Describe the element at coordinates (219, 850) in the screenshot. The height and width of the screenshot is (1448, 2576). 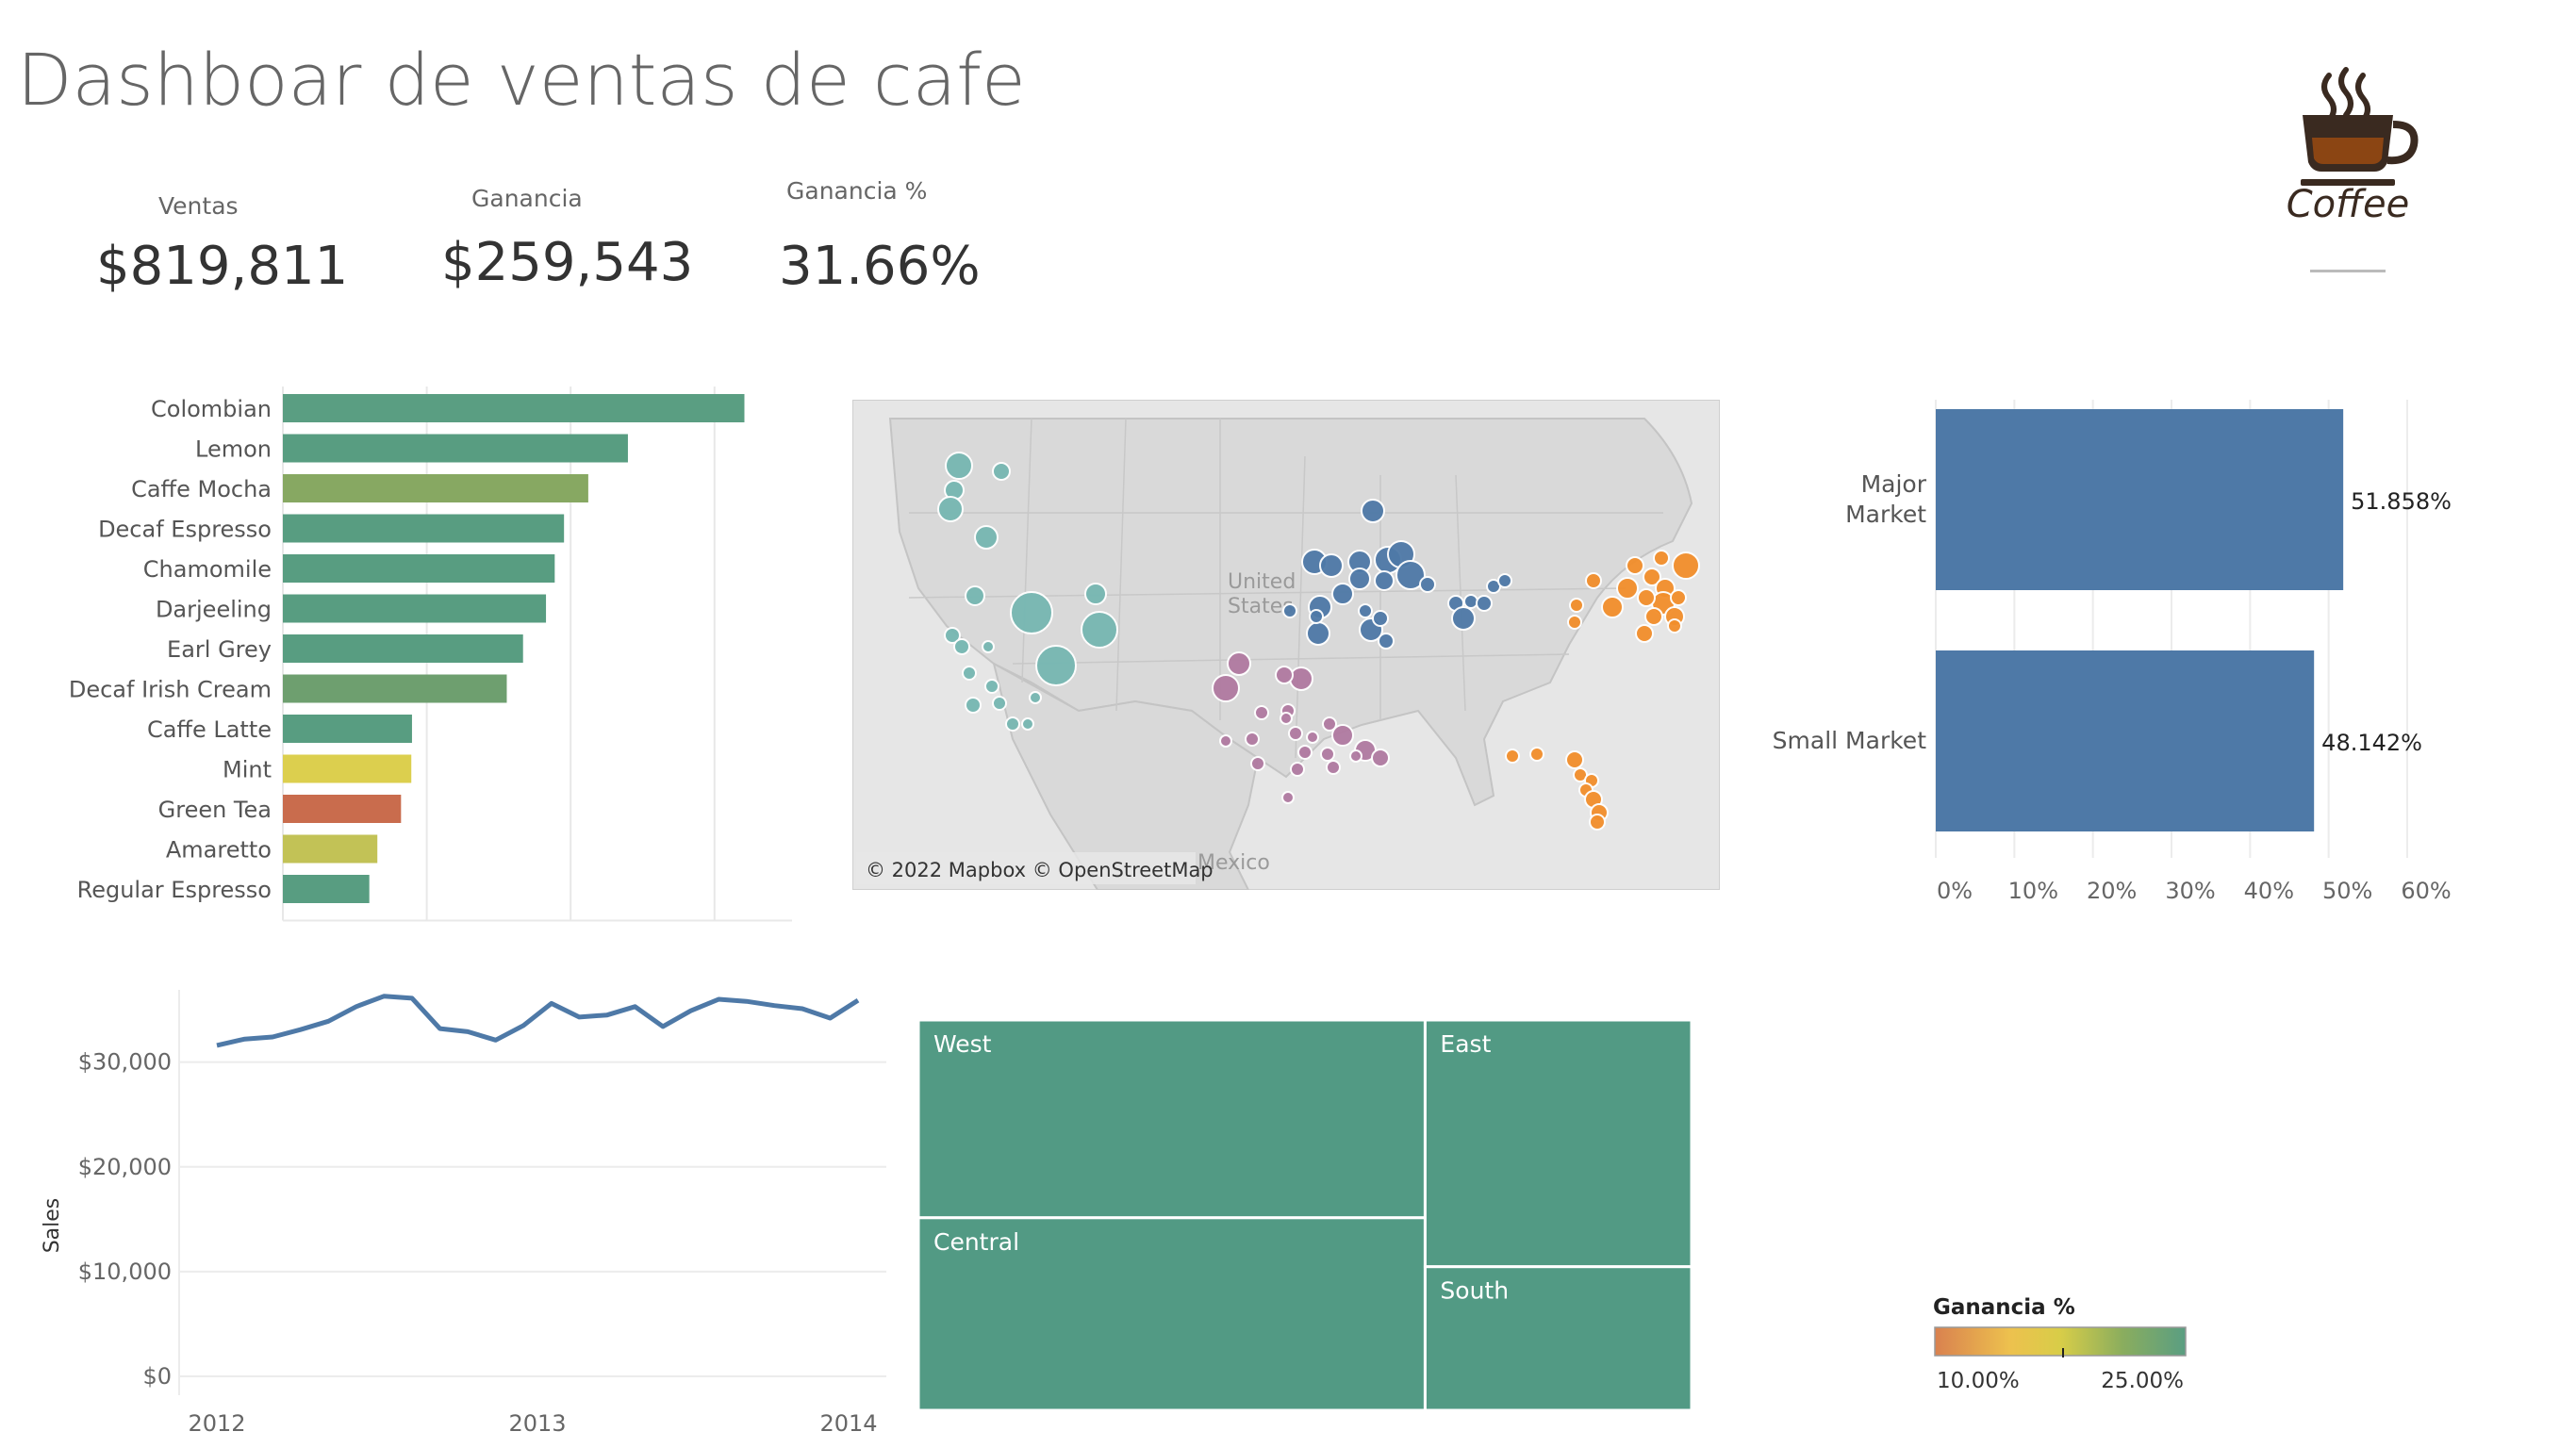
I see `product-label: Amaretto` at that location.